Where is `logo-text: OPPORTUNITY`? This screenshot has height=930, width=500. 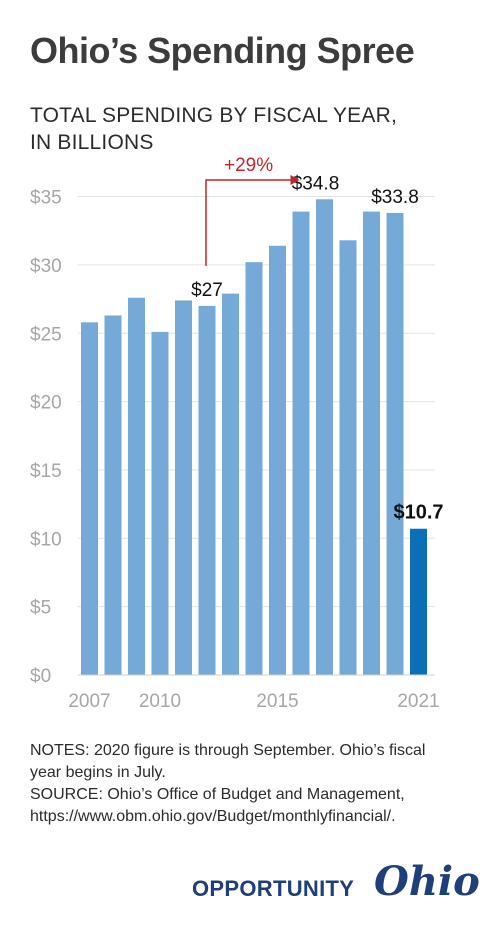 logo-text: OPPORTUNITY is located at coordinates (273, 888).